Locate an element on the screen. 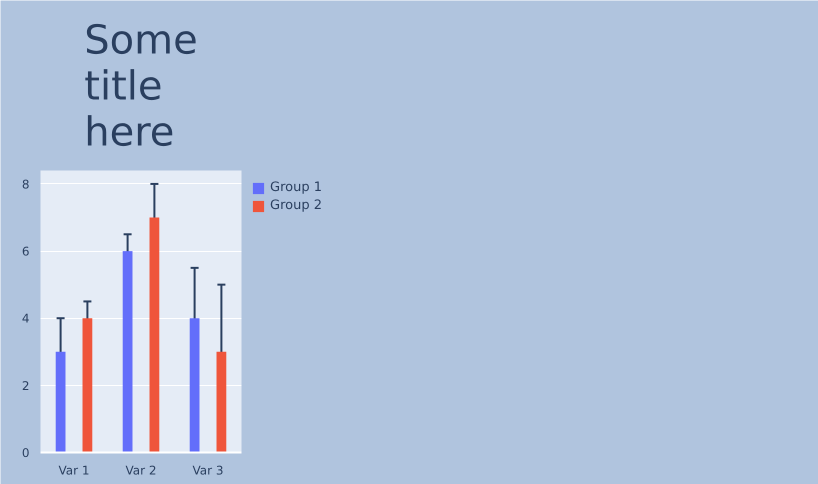 This screenshot has height=484, width=818. y-tick-label: 2 is located at coordinates (26, 385).